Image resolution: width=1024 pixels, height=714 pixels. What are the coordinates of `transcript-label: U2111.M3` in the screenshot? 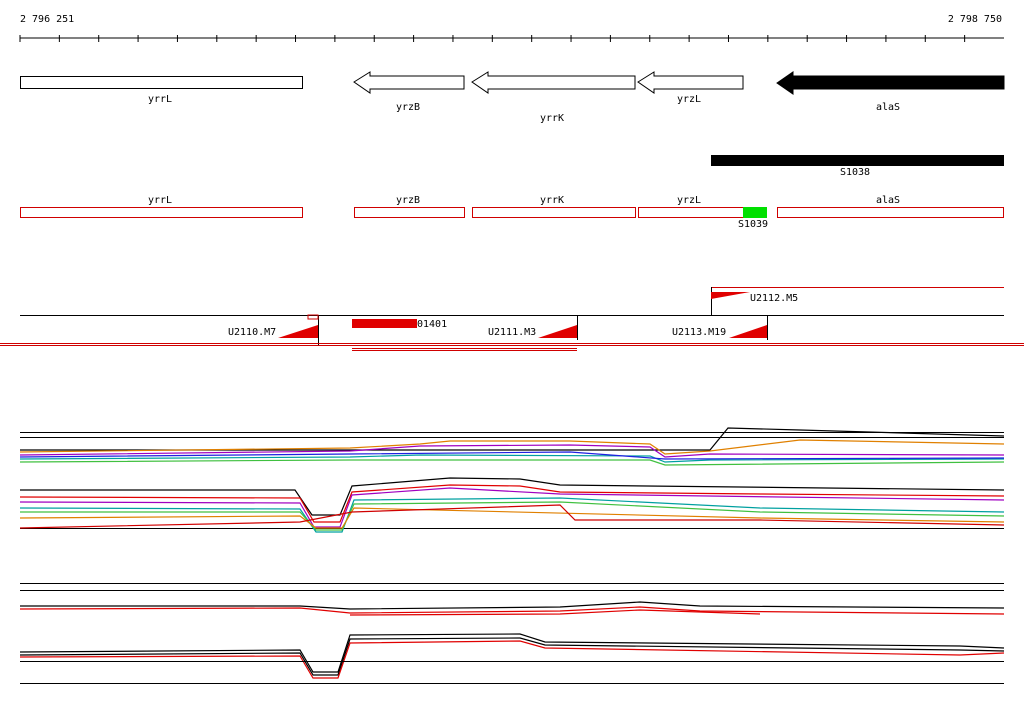 It's located at (512, 332).